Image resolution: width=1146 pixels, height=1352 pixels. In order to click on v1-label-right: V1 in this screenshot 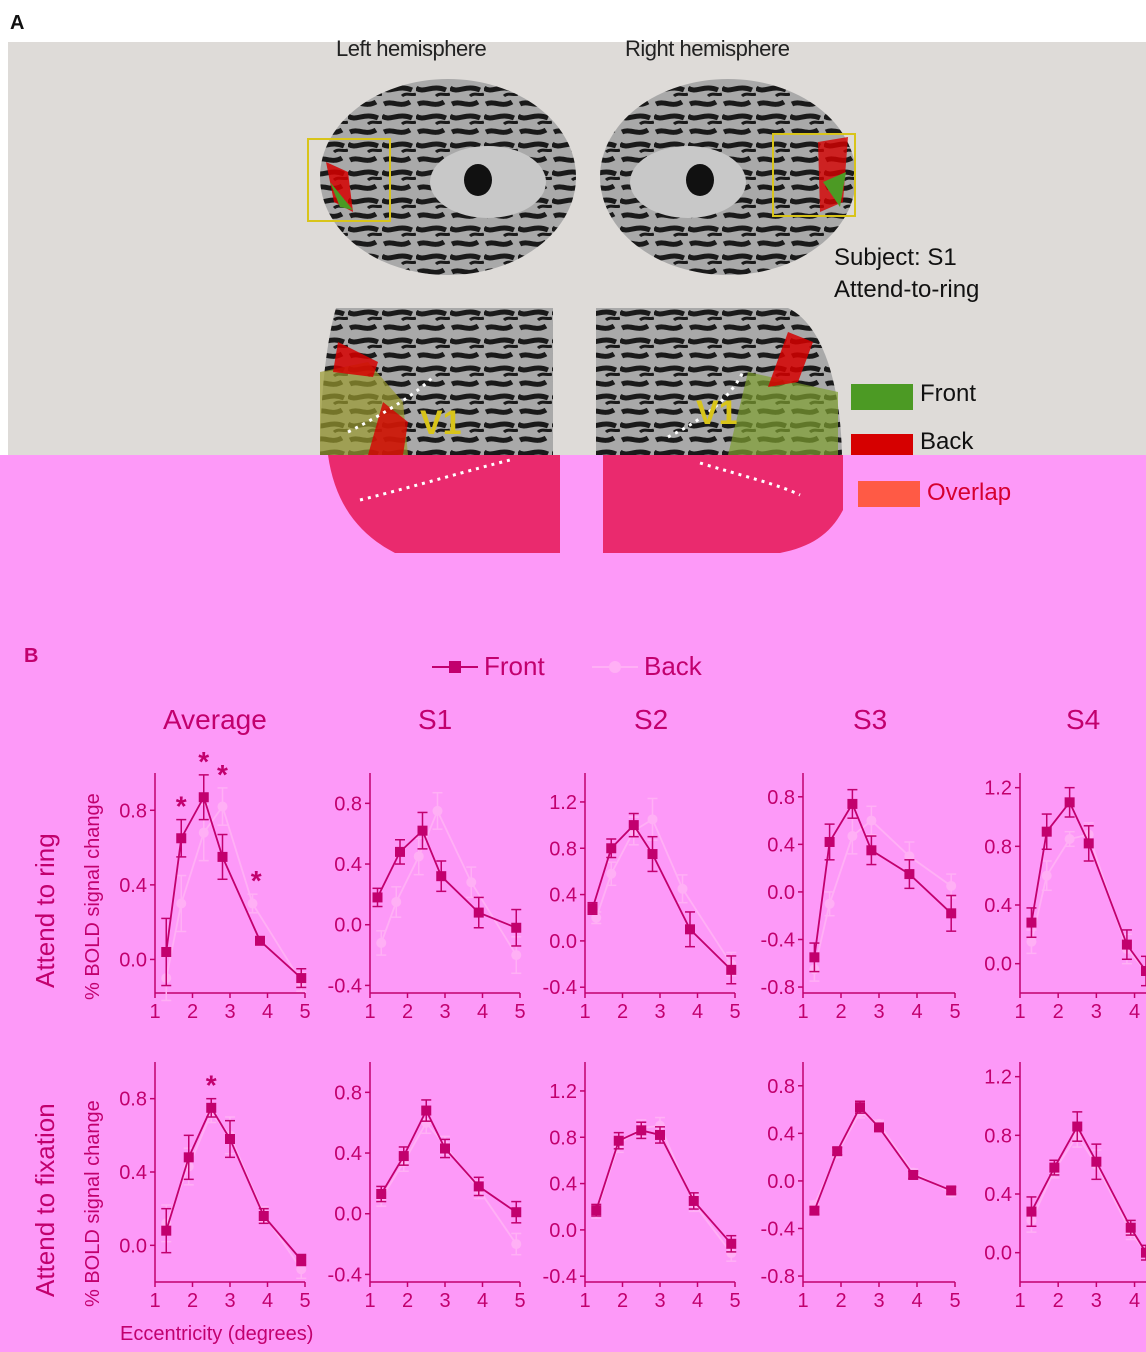, I will do `click(717, 413)`.